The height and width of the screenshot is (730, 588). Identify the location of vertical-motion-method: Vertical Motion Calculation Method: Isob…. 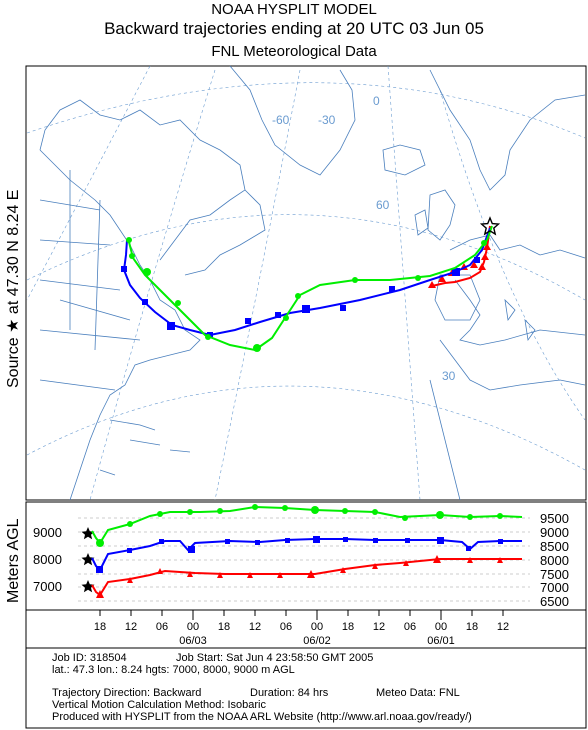
(159, 705).